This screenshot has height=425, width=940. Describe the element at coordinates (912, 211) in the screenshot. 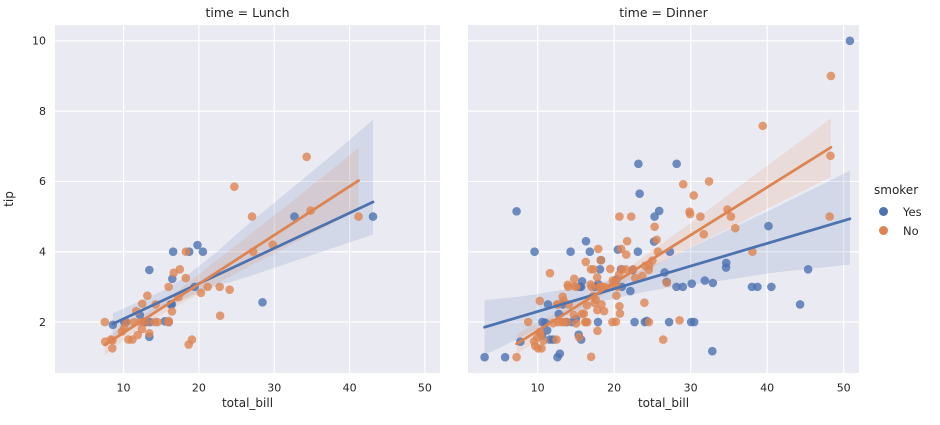

I see `legend-label-yes: Yes` at that location.